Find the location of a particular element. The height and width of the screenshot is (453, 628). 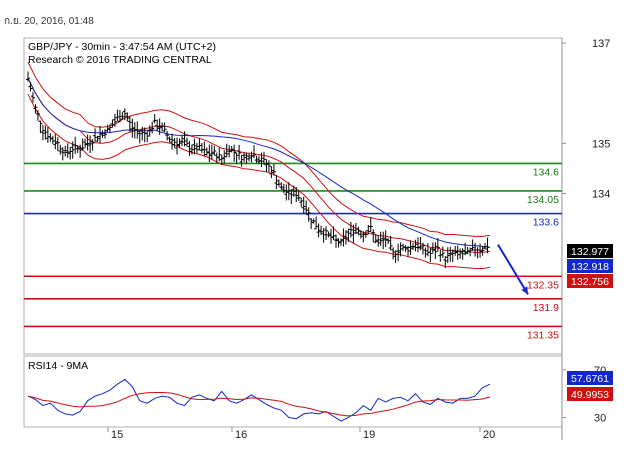

price-tick-label: 137 is located at coordinates (601, 44).